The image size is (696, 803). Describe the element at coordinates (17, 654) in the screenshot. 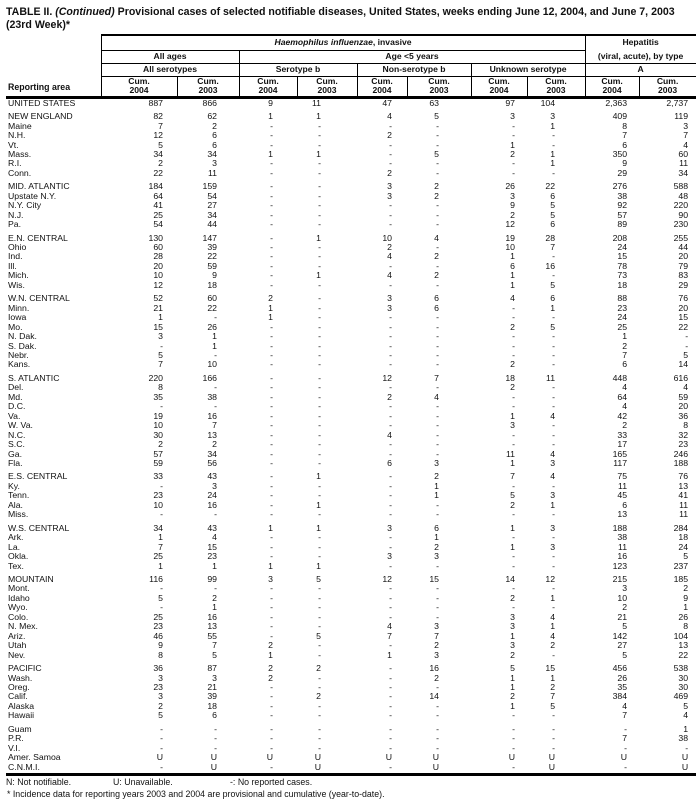

I see `reporting-area-cell: Nev.` at that location.